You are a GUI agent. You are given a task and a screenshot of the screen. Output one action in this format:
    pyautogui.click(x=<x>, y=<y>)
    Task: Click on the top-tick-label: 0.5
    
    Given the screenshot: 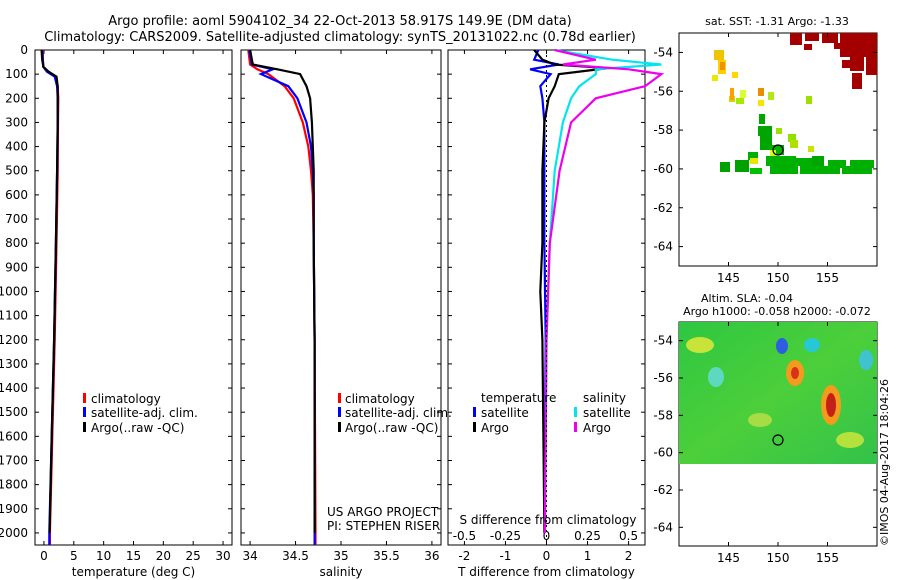 What is the action you would take?
    pyautogui.click(x=628, y=536)
    